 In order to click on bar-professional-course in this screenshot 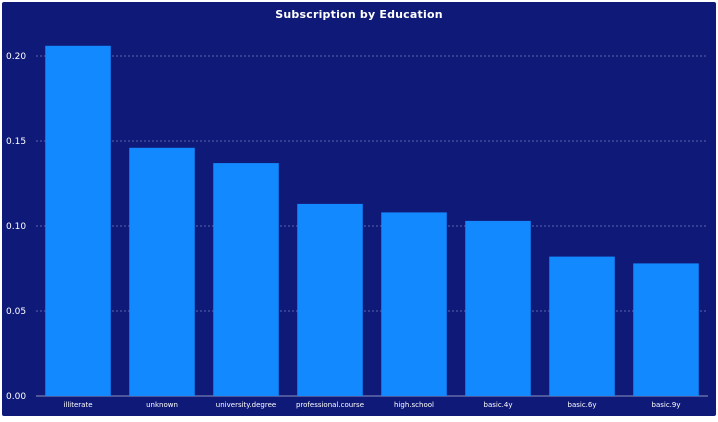, I will do `click(330, 299)`.